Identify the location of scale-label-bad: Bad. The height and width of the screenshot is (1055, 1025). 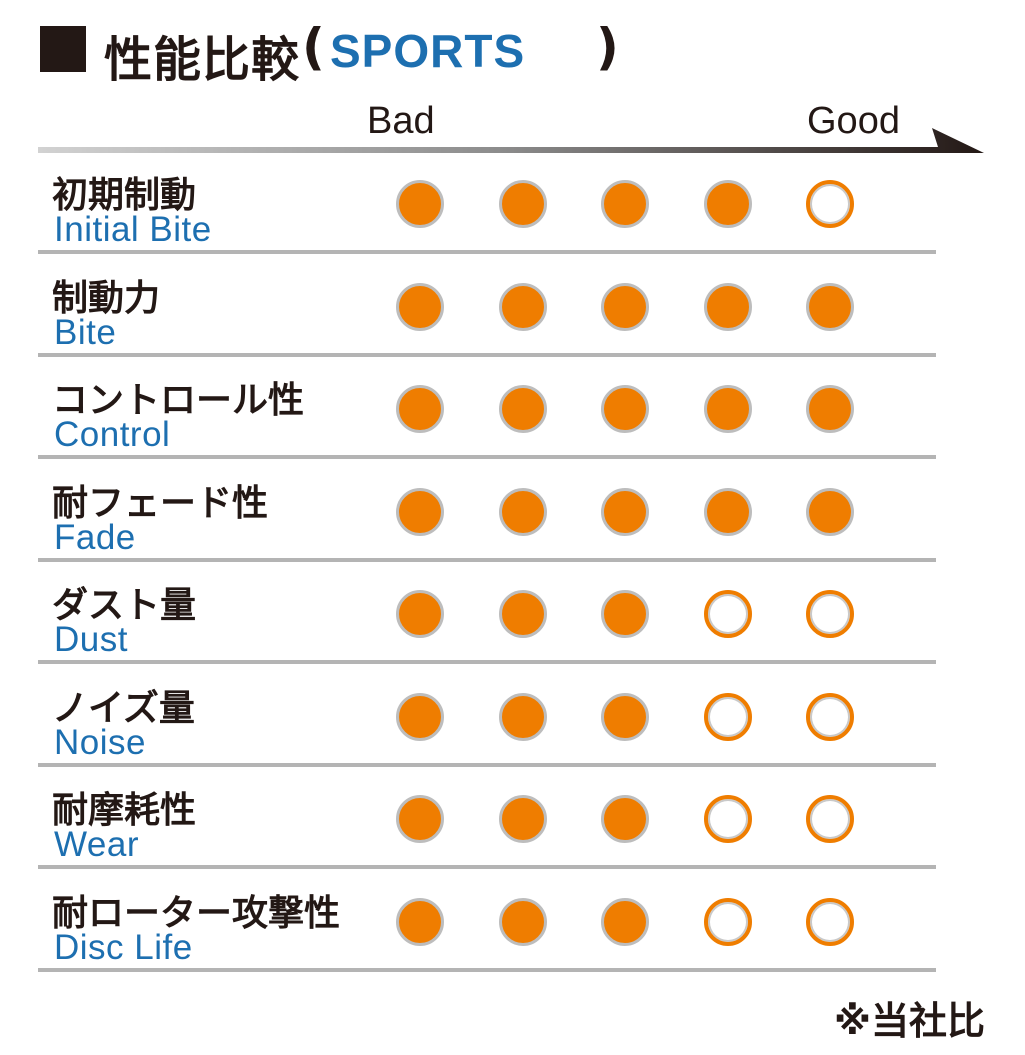
(401, 121).